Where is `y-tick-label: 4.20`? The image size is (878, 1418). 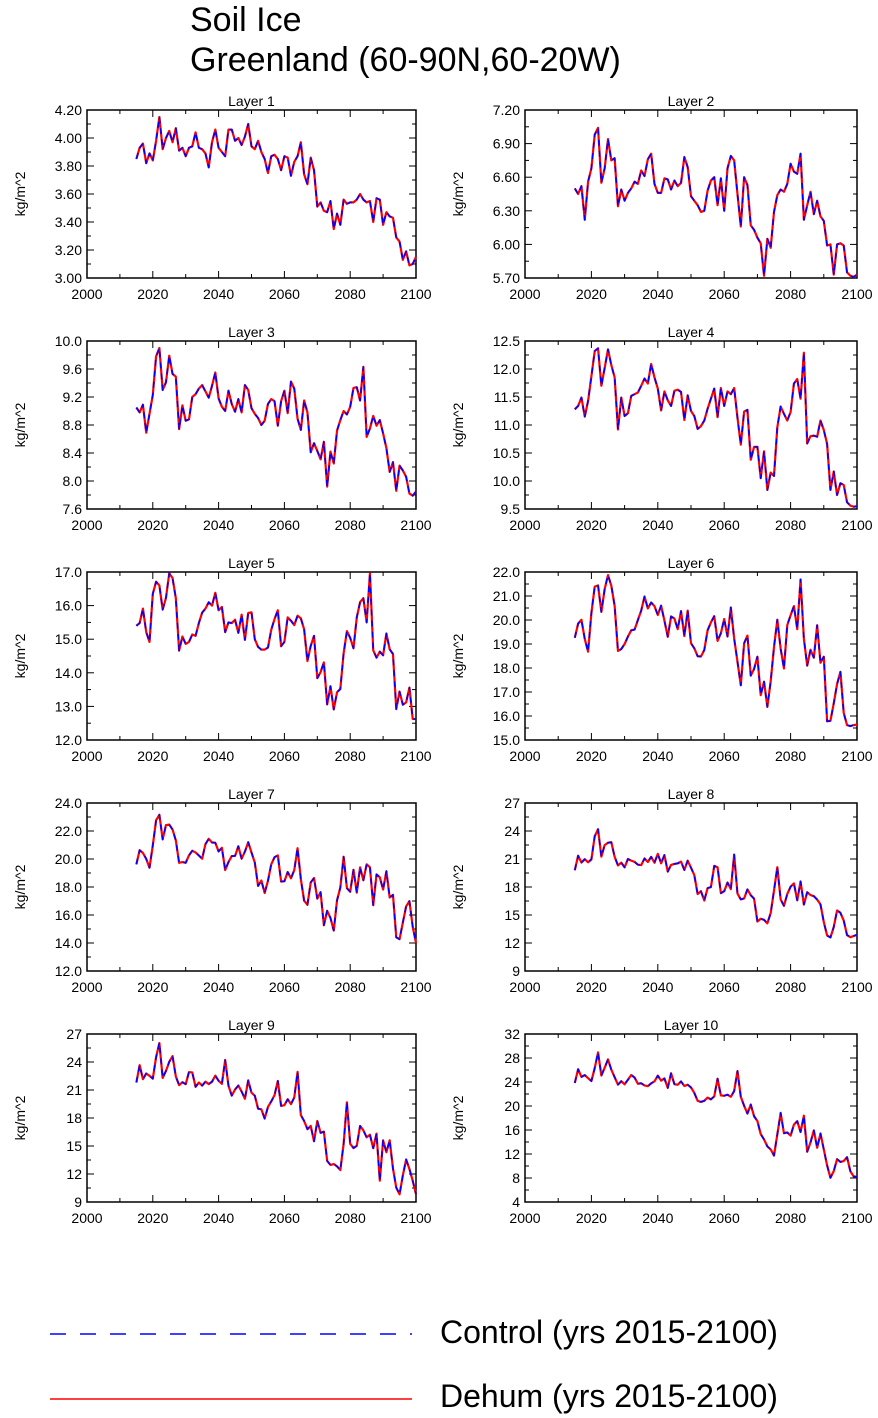 y-tick-label: 4.20 is located at coordinates (68, 110).